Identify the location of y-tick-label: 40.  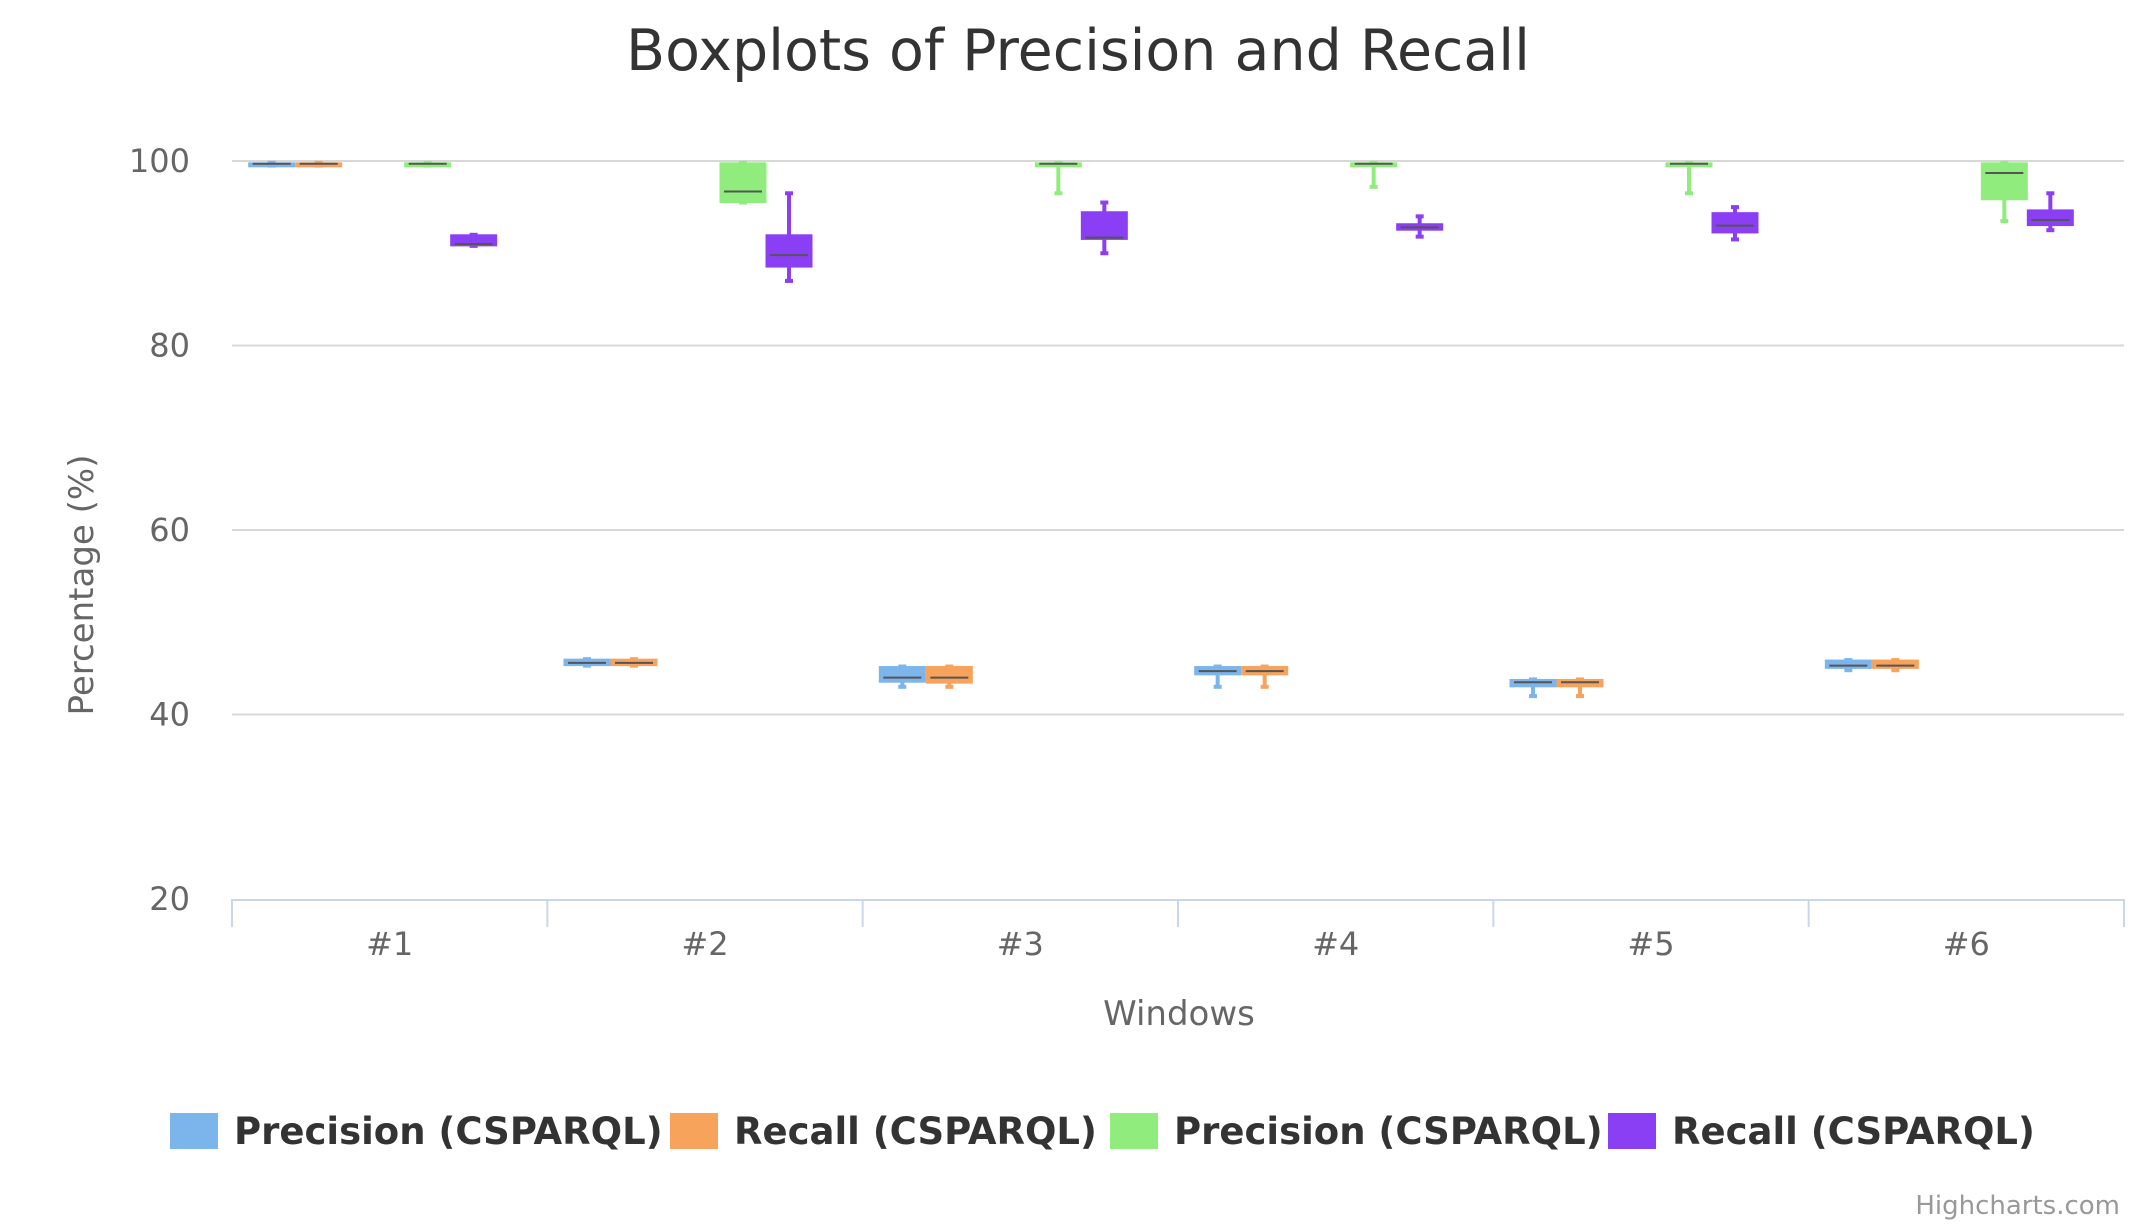
(169, 715).